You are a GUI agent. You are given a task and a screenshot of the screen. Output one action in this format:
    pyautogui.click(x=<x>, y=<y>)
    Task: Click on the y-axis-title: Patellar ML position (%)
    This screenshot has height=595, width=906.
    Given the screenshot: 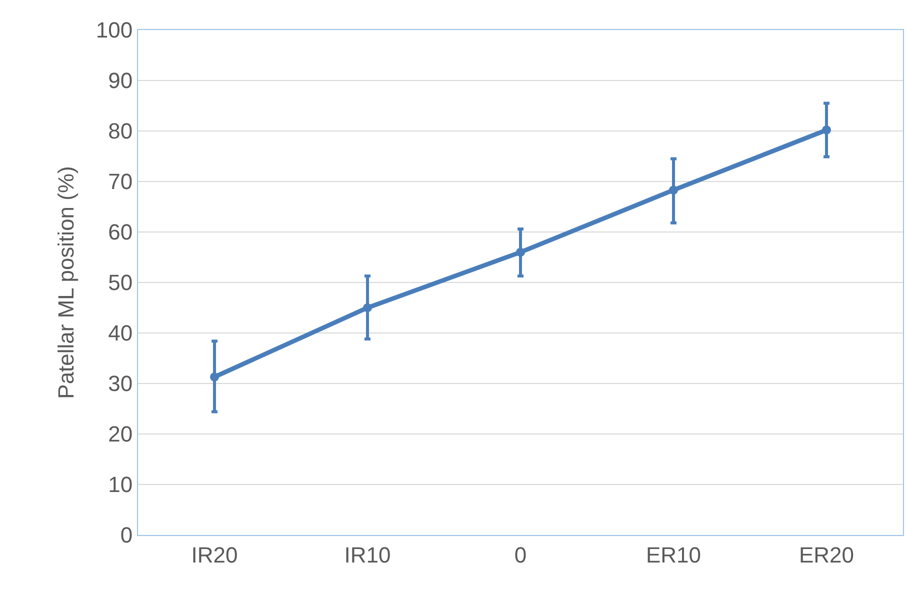 What is the action you would take?
    pyautogui.click(x=66, y=282)
    